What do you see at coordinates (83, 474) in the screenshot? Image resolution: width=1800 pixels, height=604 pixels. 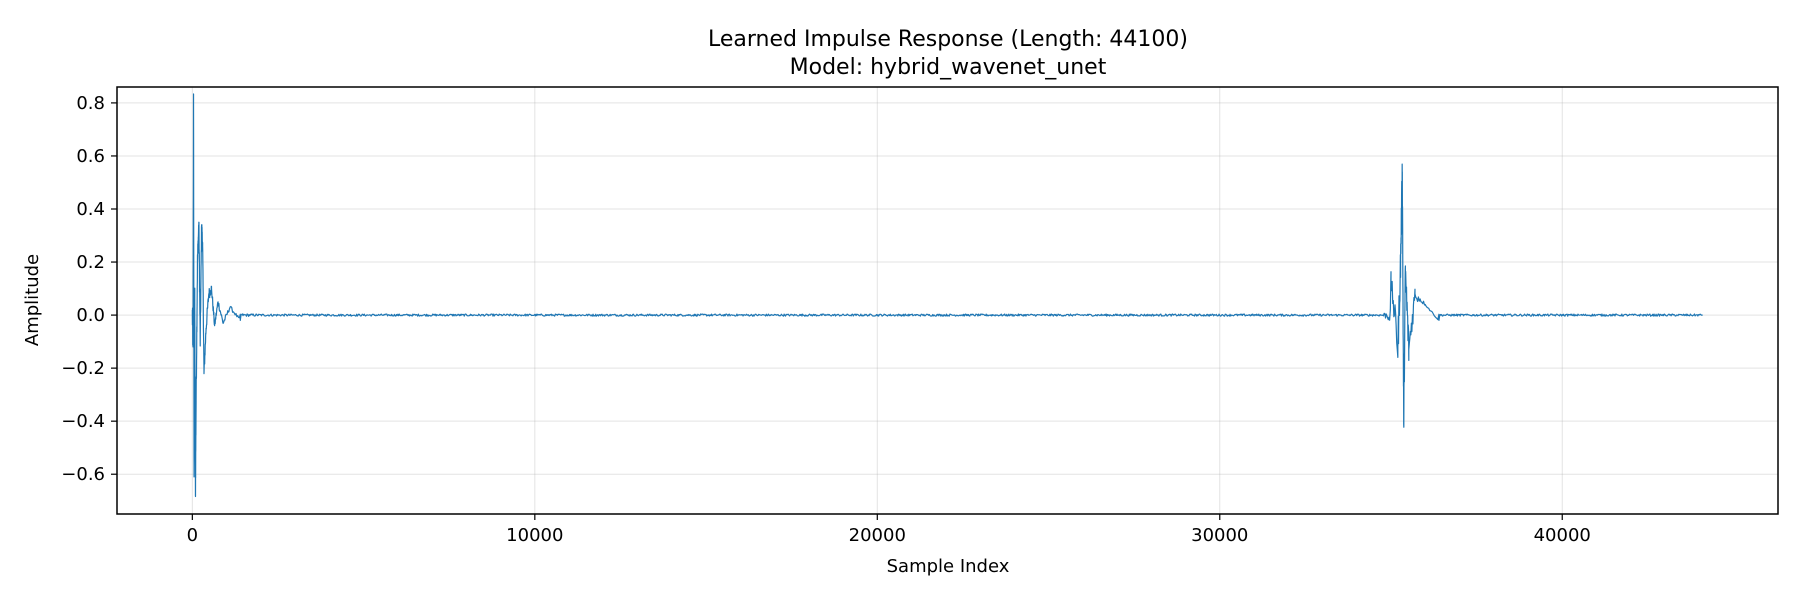 I see `y-tick-label: −0.6` at bounding box center [83, 474].